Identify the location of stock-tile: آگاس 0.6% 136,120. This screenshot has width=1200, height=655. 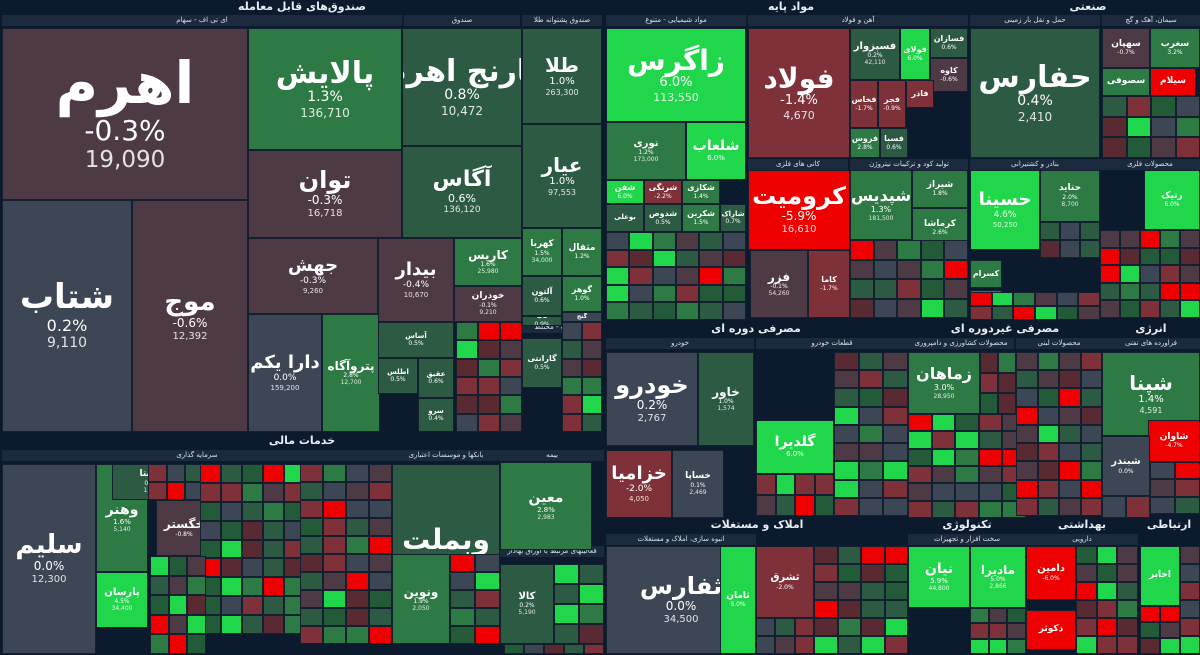
(462, 192).